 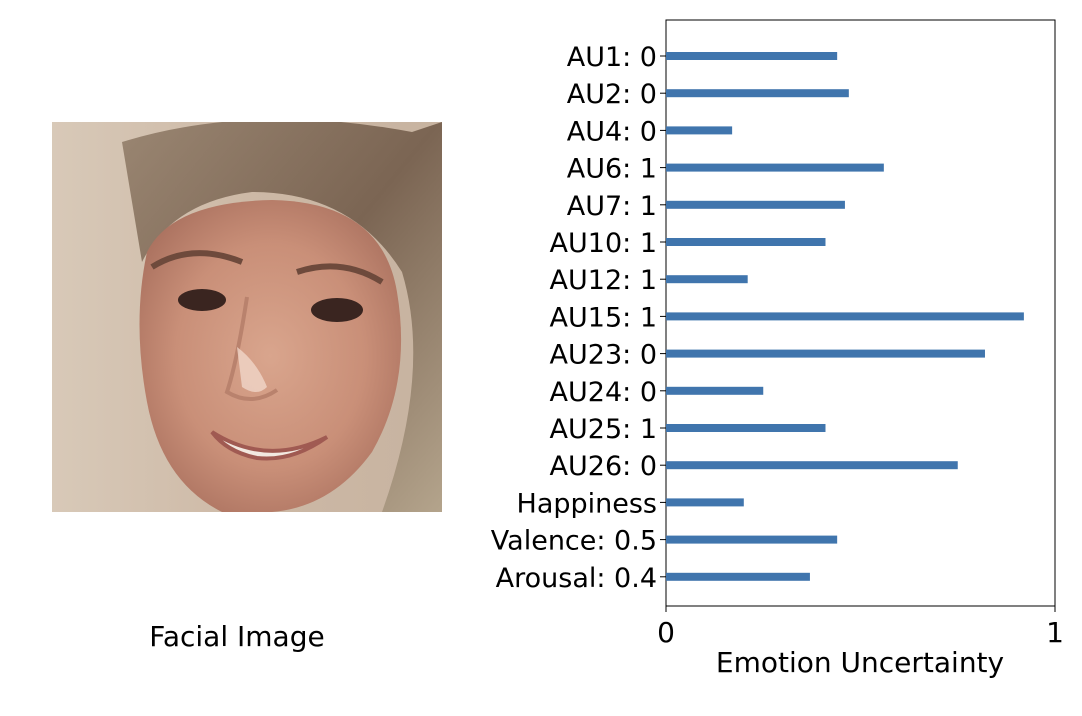 What do you see at coordinates (666, 632) in the screenshot?
I see `x-tick-label: 0` at bounding box center [666, 632].